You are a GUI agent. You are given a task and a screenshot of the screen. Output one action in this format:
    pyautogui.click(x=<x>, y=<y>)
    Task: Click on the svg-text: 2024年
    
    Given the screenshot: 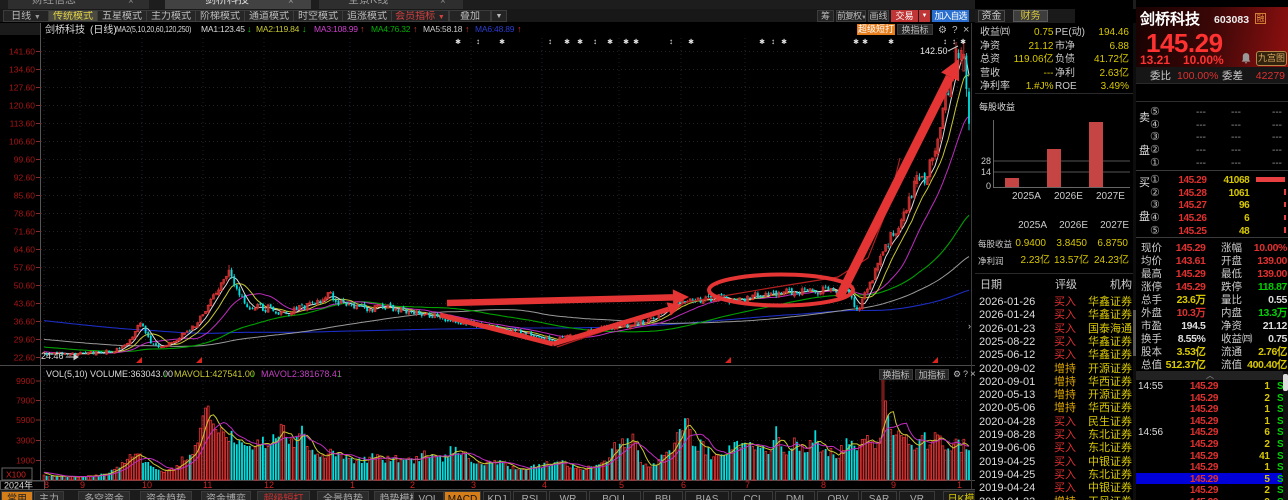 What is the action you would take?
    pyautogui.click(x=18, y=485)
    